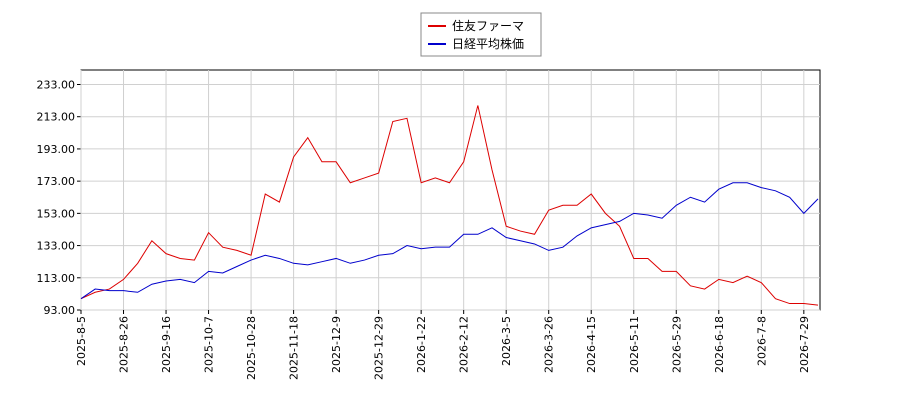 The height and width of the screenshot is (400, 900). I want to click on y-tick-label: 133.00, so click(56, 246).